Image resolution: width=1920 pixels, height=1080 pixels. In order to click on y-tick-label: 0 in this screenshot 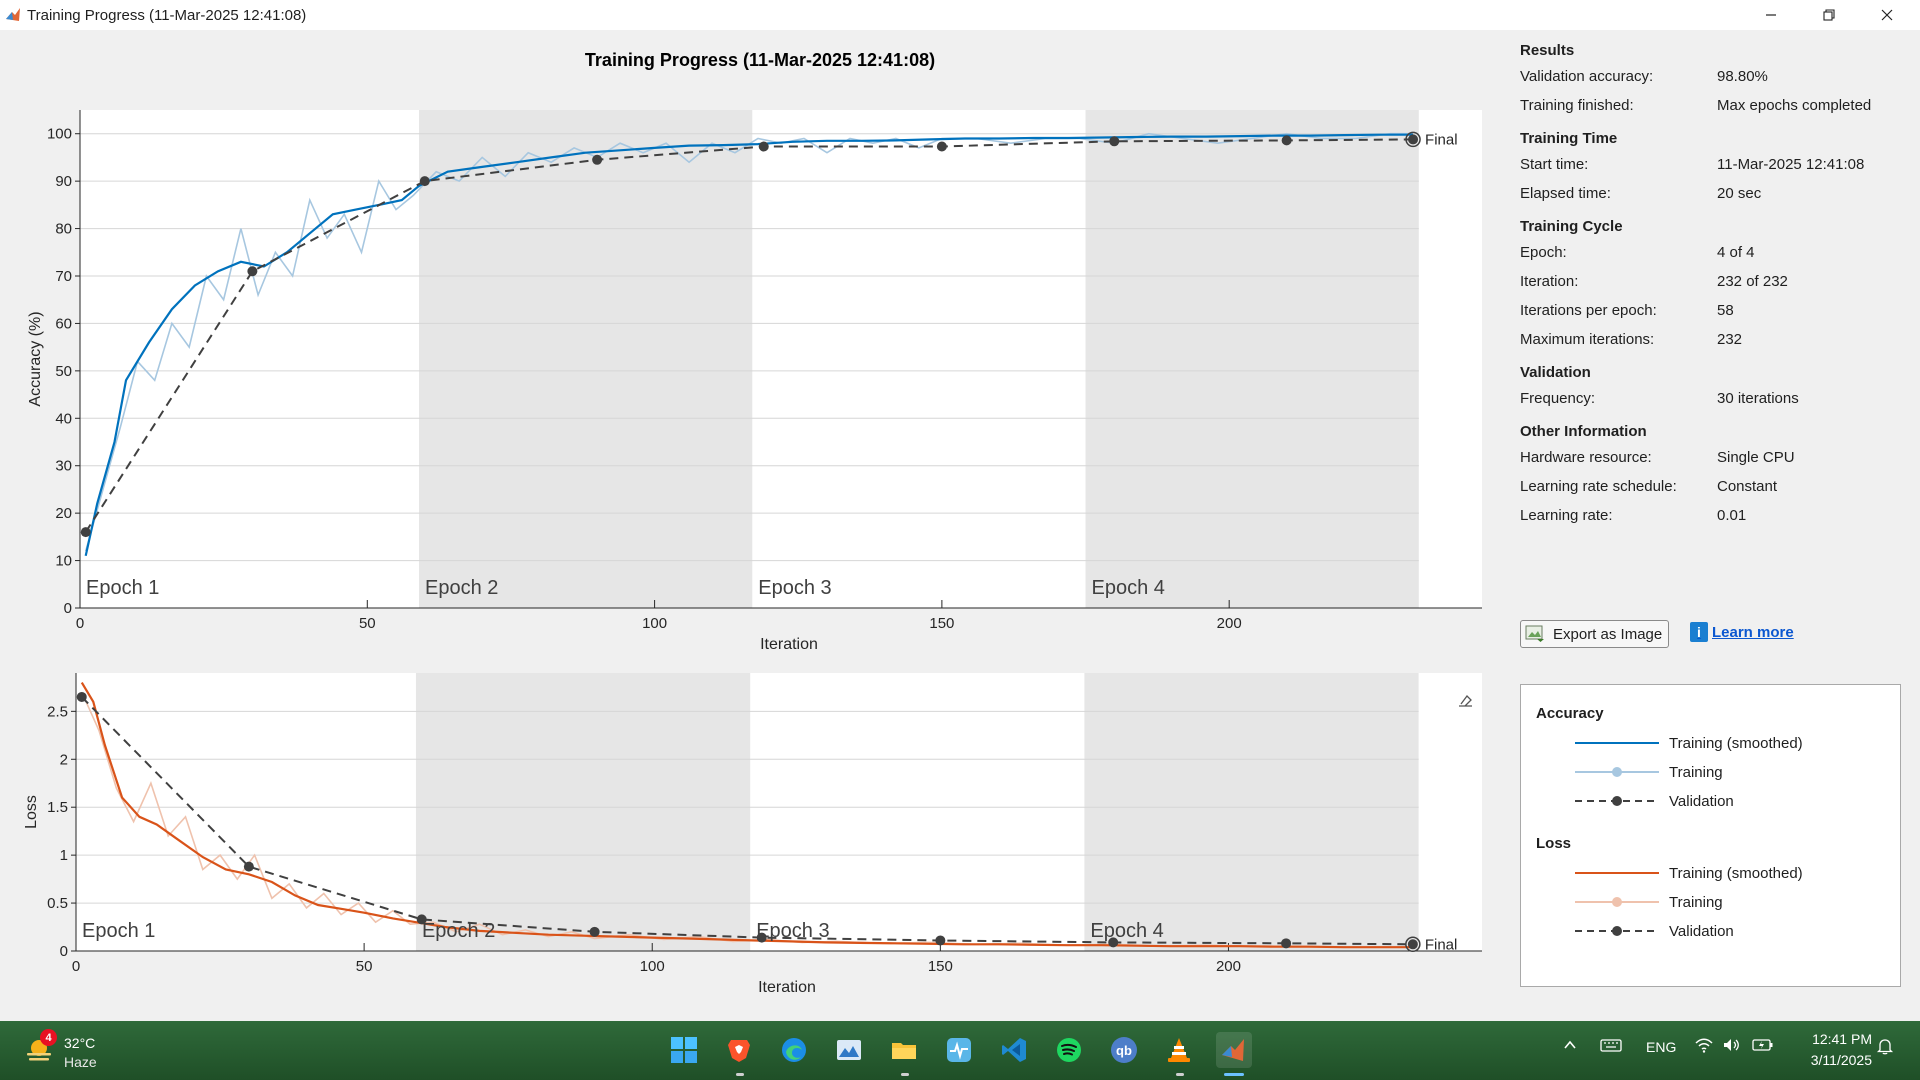, I will do `click(68, 608)`.